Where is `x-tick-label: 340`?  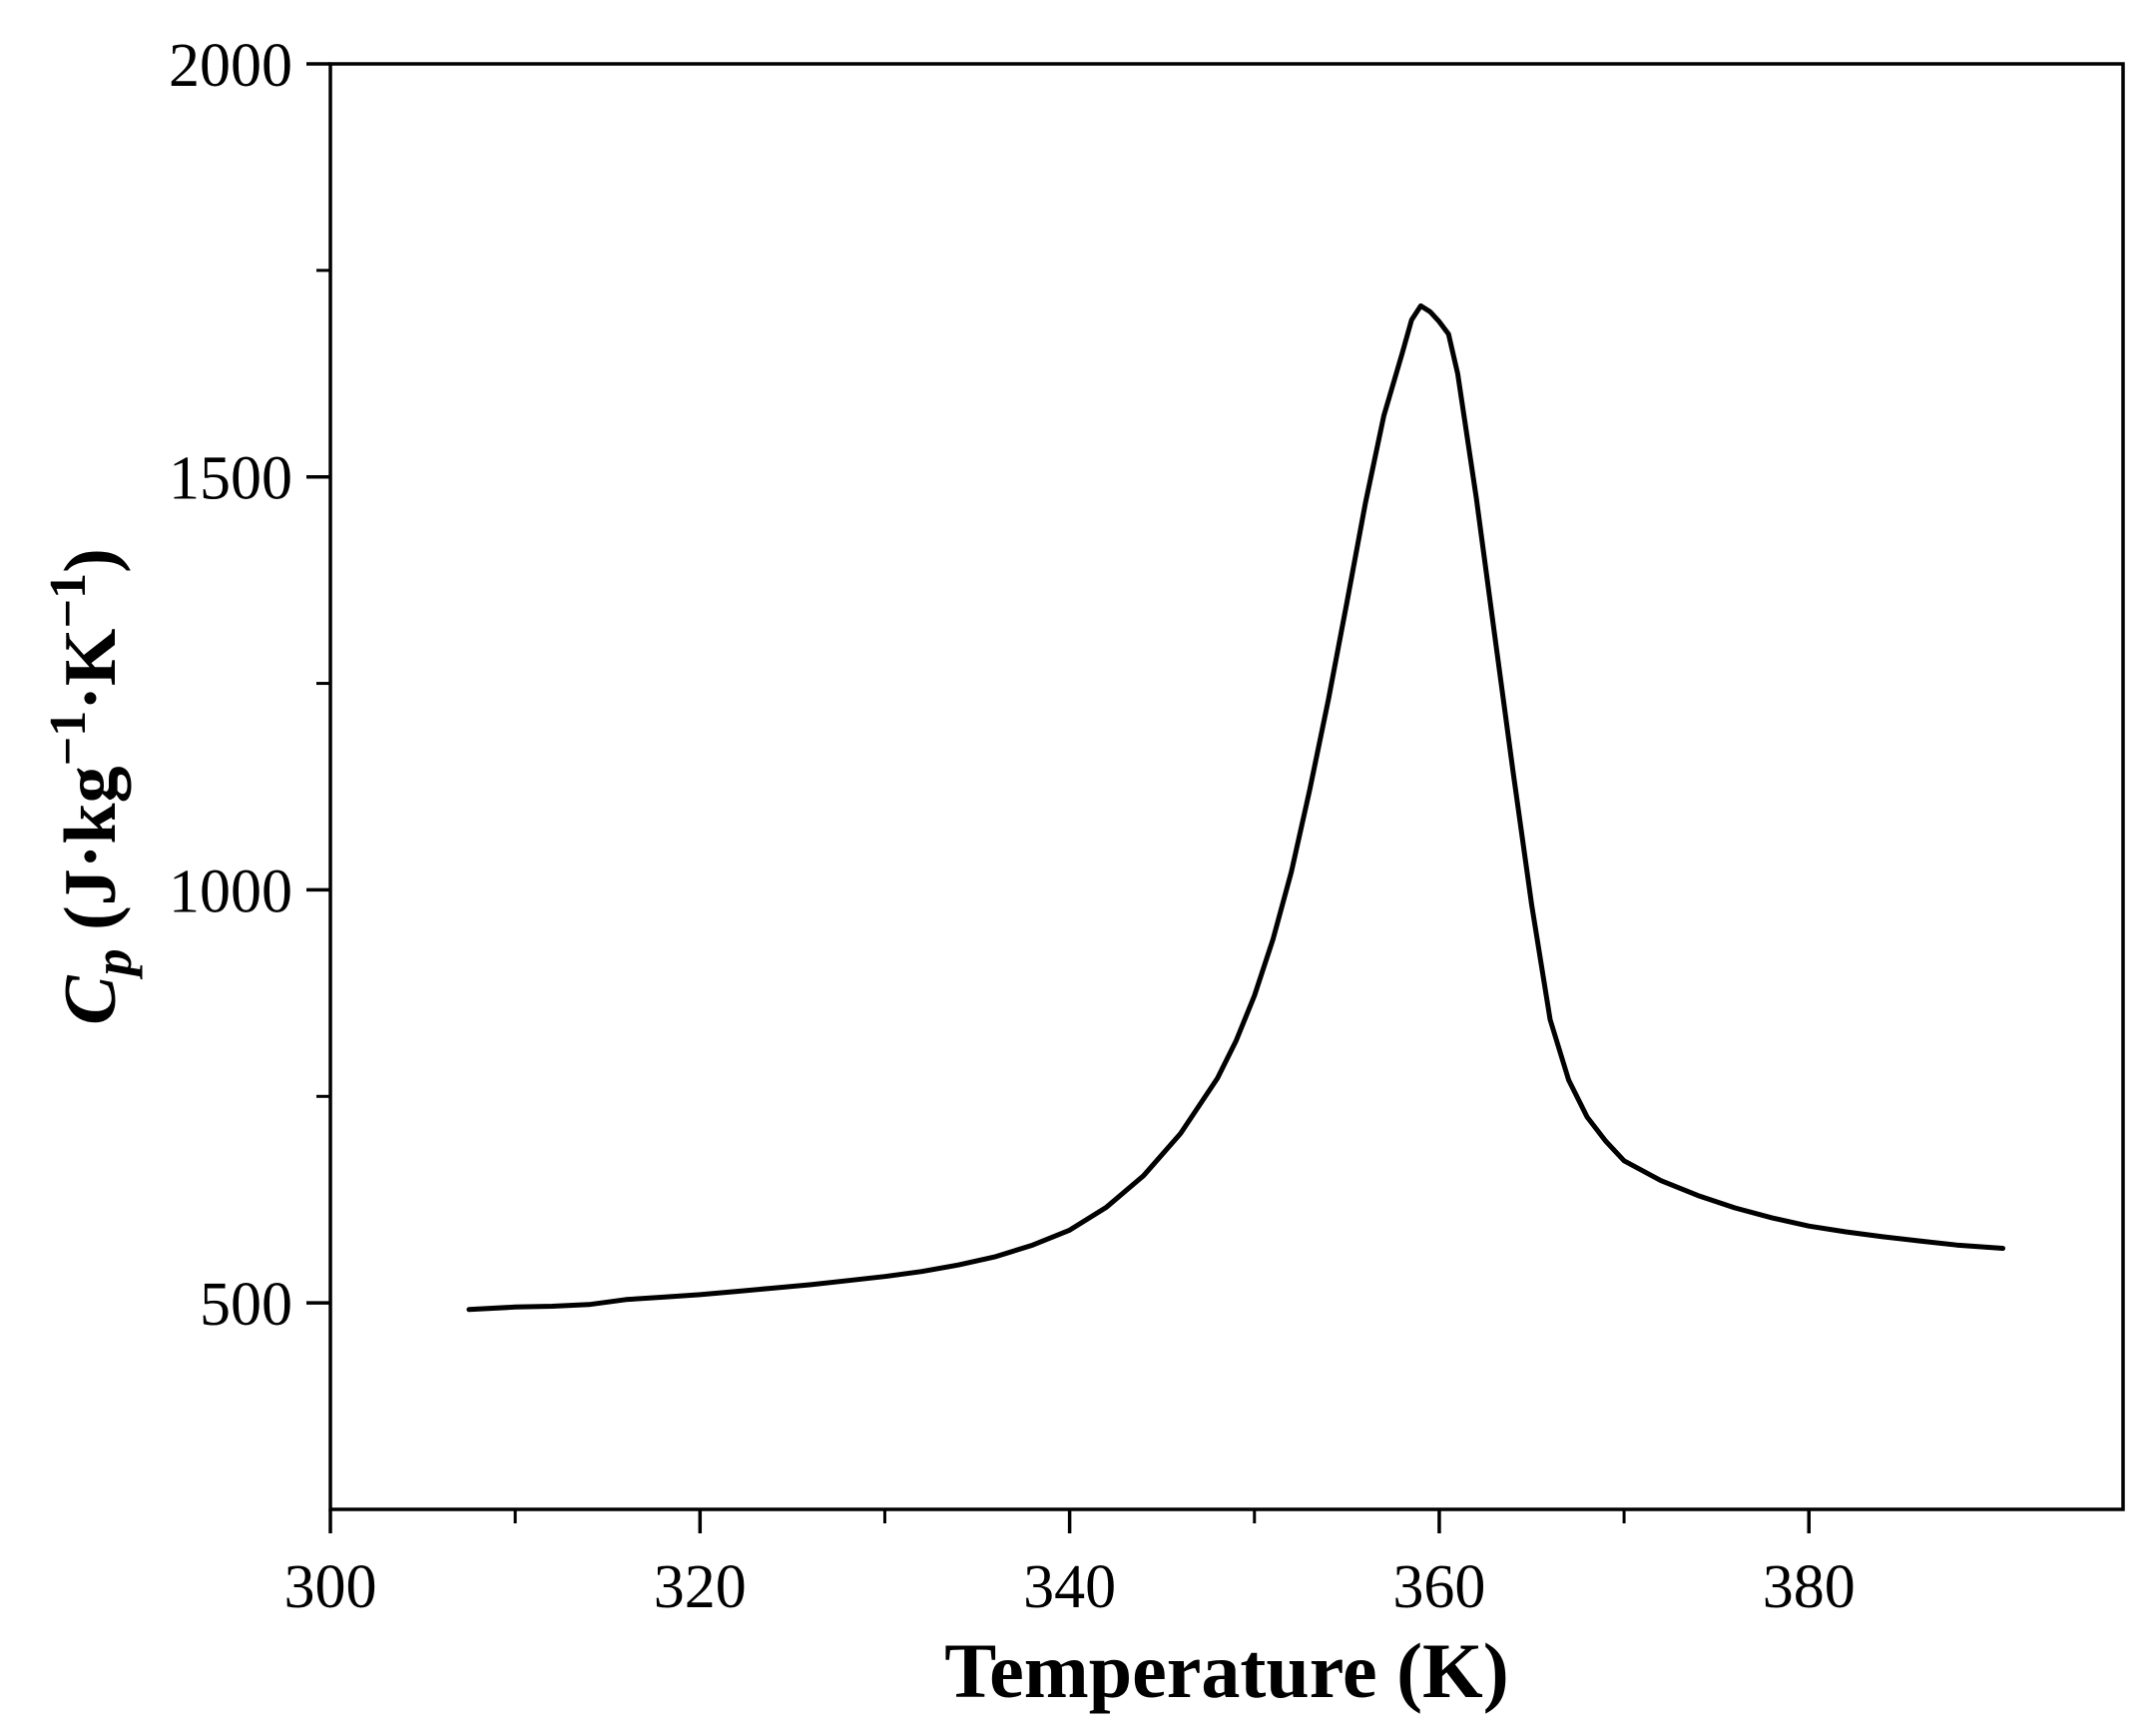 x-tick-label: 340 is located at coordinates (1069, 1587).